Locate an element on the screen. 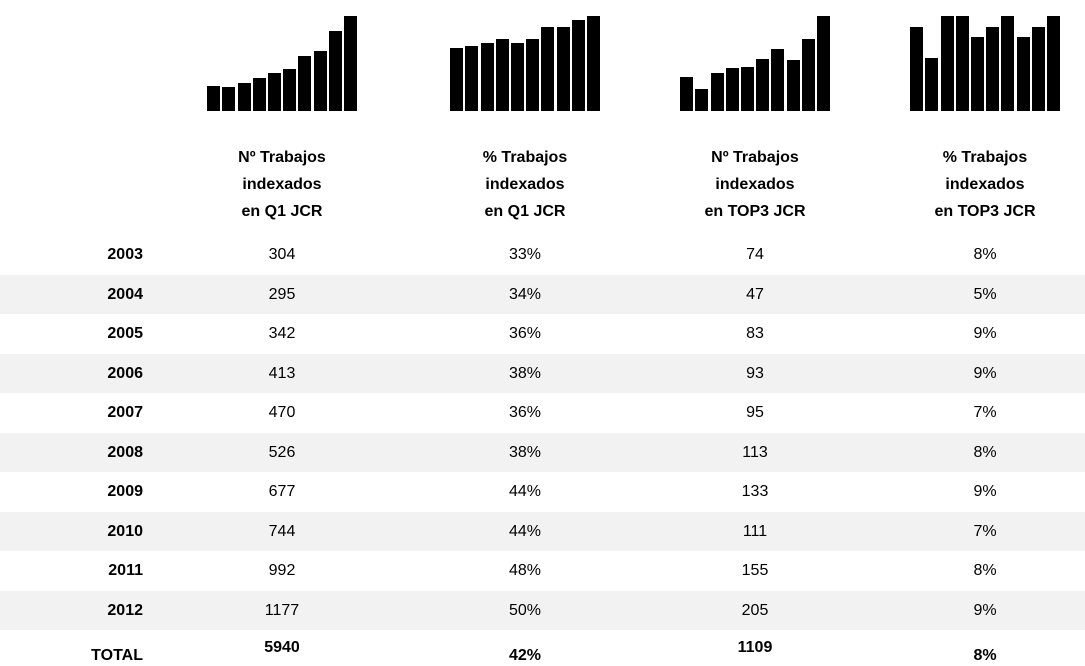 The width and height of the screenshot is (1085, 666). row-label: 2005 is located at coordinates (125, 333).